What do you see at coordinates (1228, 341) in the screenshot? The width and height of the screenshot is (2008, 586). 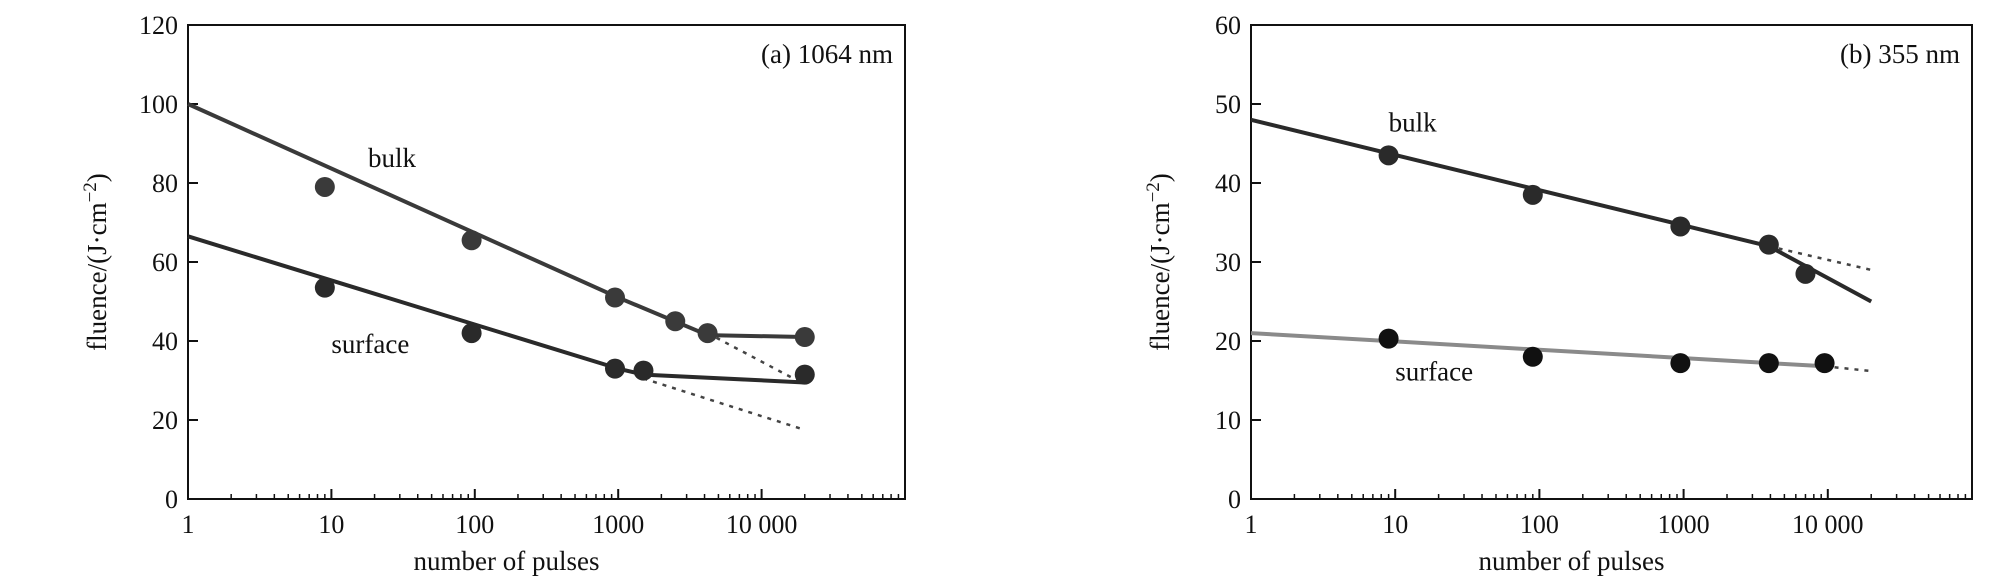 I see `panel-b-ytick-label: 20` at bounding box center [1228, 341].